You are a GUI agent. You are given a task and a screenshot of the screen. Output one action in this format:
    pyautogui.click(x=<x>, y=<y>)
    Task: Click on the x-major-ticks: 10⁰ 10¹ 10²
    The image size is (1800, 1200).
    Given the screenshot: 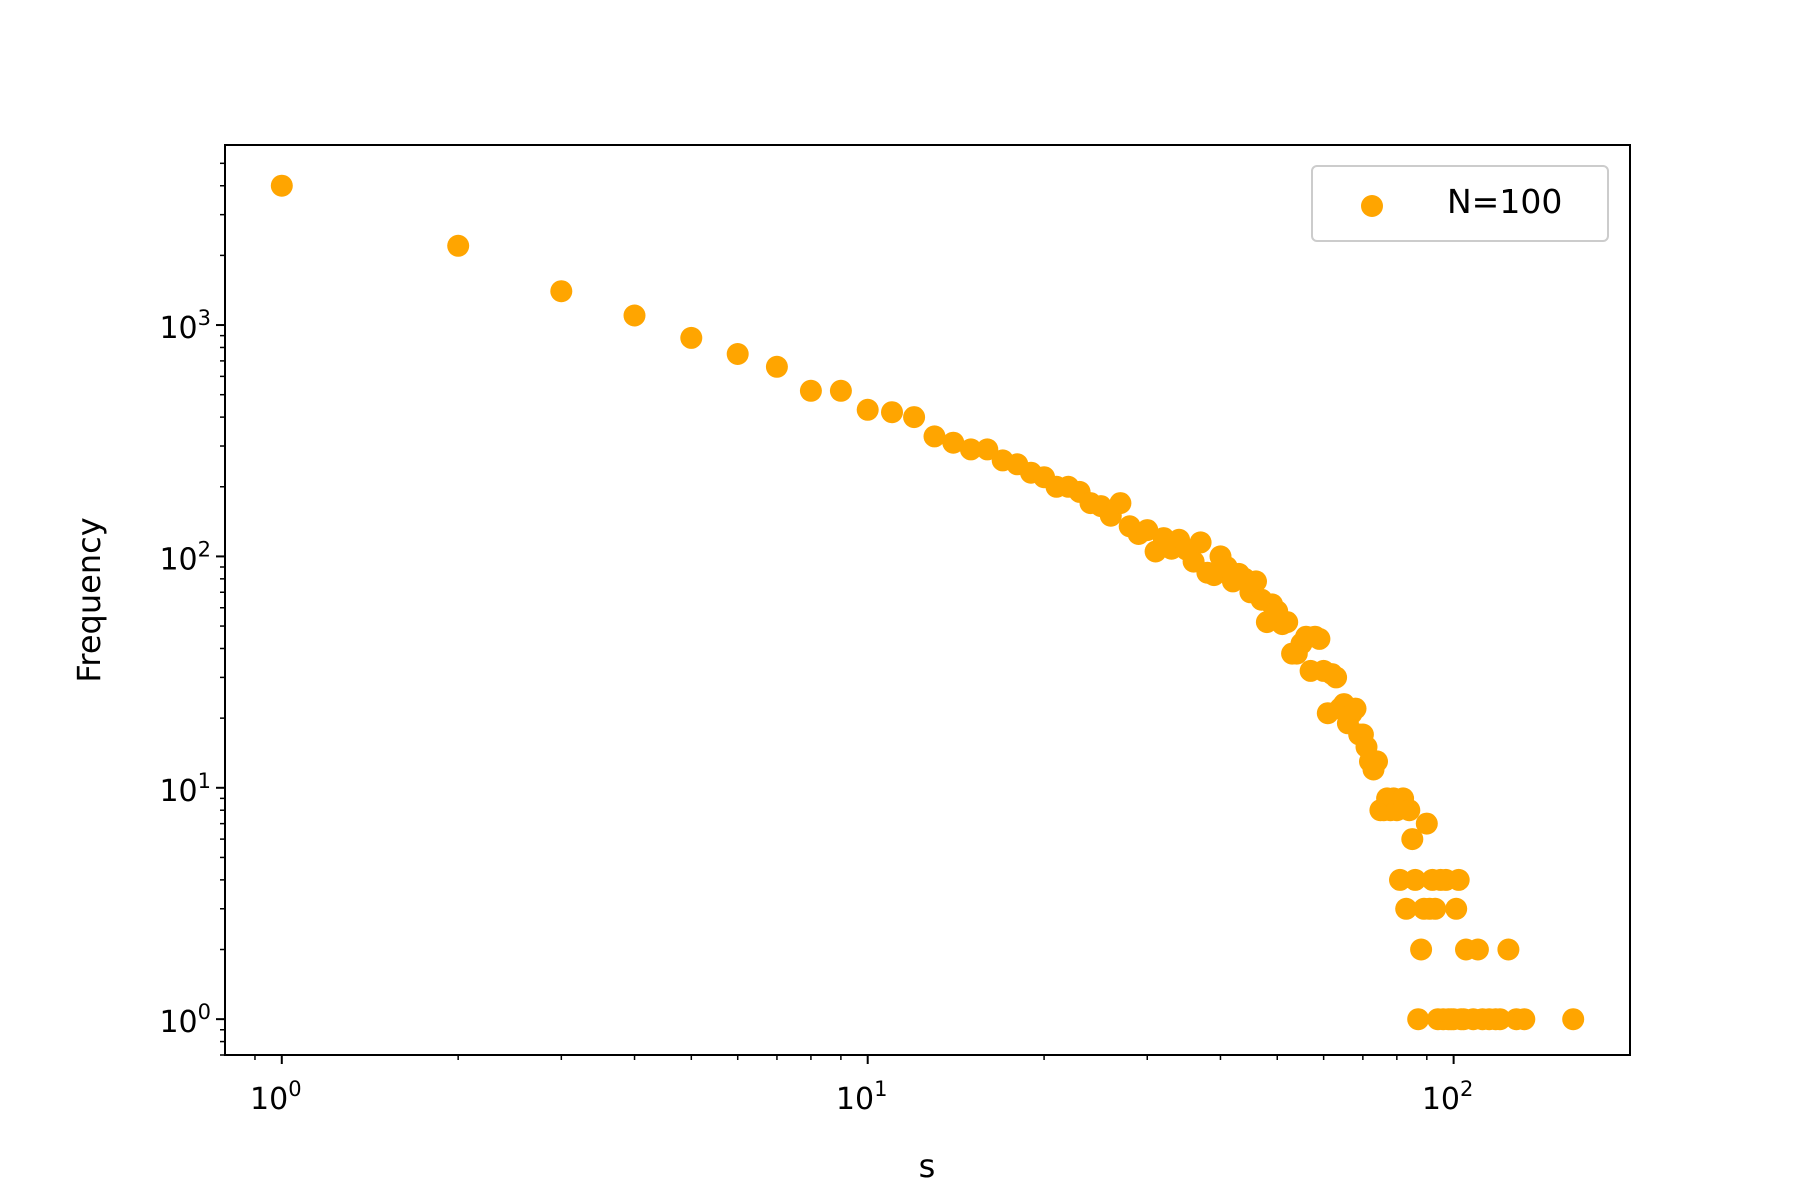 What is the action you would take?
    pyautogui.click(x=861, y=1086)
    